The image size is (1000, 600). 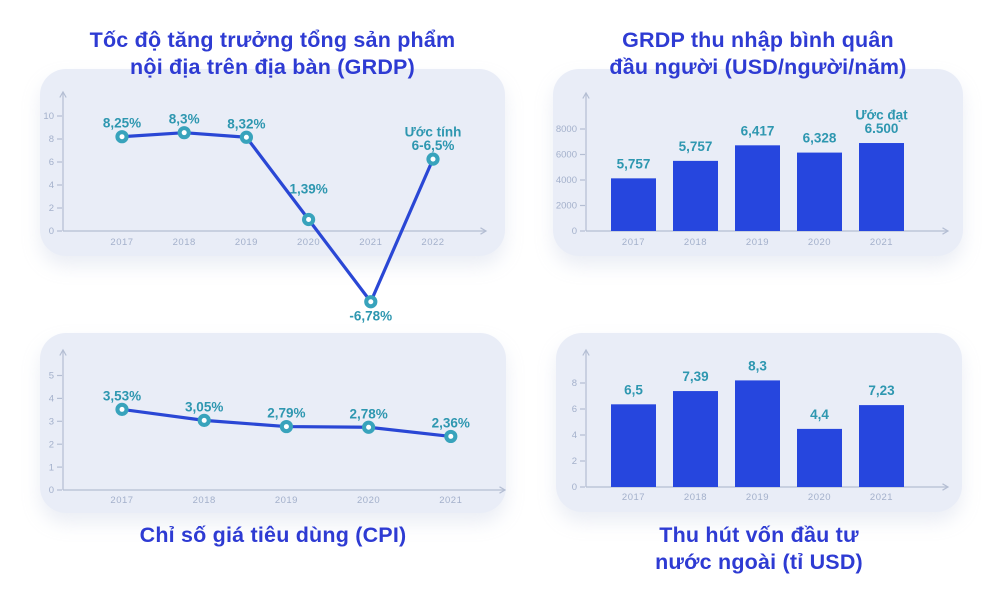 What do you see at coordinates (819, 414) in the screenshot?
I see `bar-value-label: 4,4` at bounding box center [819, 414].